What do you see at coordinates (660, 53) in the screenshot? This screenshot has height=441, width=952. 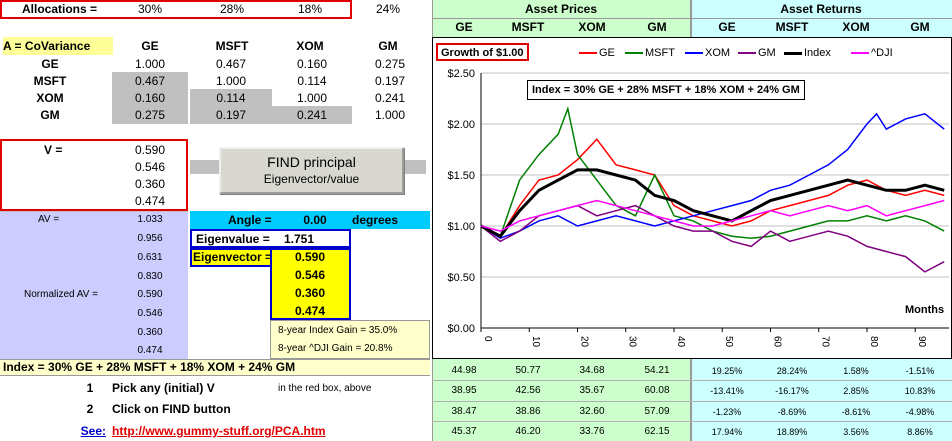 I see `legend-label: MSFT` at bounding box center [660, 53].